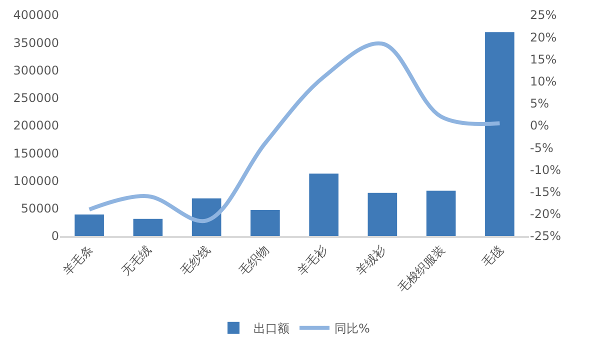 The image size is (599, 355). What do you see at coordinates (36, 98) in the screenshot?
I see `y-tick-label: 250000` at bounding box center [36, 98].